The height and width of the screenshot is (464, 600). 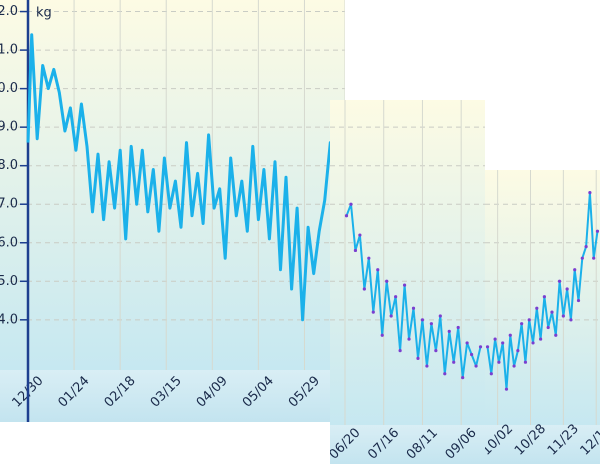 I want to click on y-tick-label: 8.0, so click(x=9, y=165).